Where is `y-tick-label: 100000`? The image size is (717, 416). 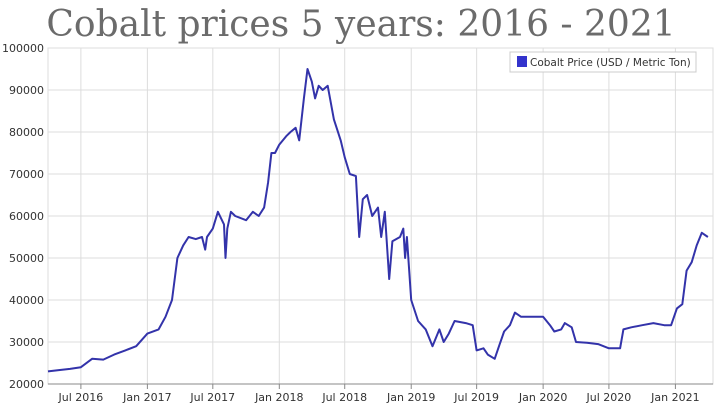
y-tick-label: 100000 is located at coordinates (23, 48).